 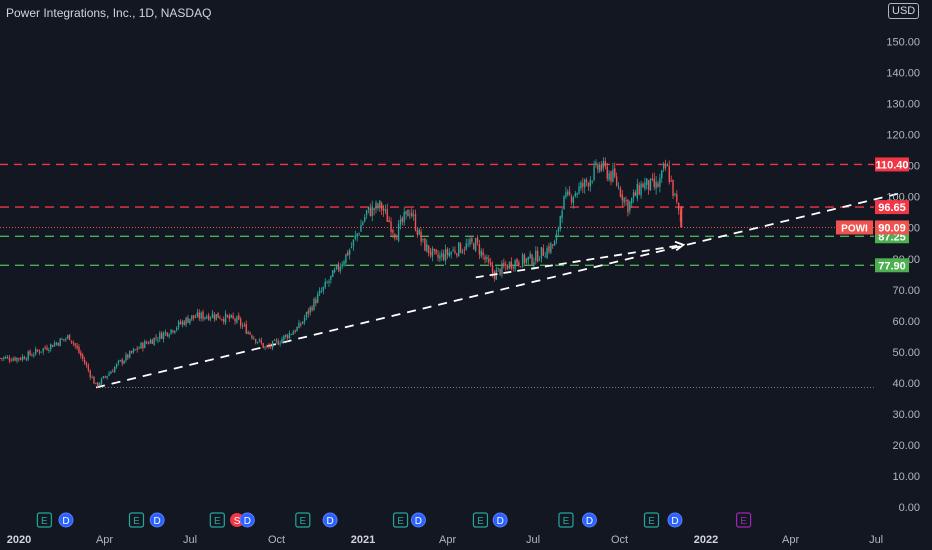 I want to click on time-tick-label: Jul, so click(x=190, y=540).